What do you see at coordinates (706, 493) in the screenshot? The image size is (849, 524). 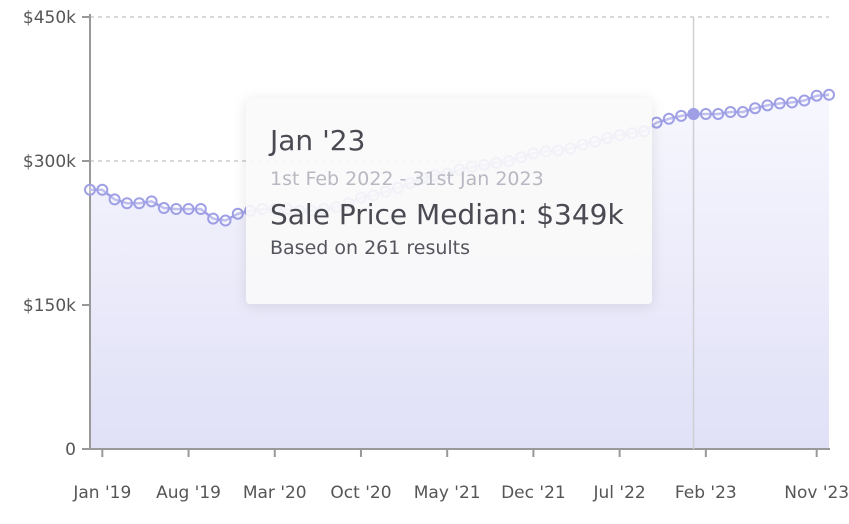 I see `x-tick-label: Feb '23` at bounding box center [706, 493].